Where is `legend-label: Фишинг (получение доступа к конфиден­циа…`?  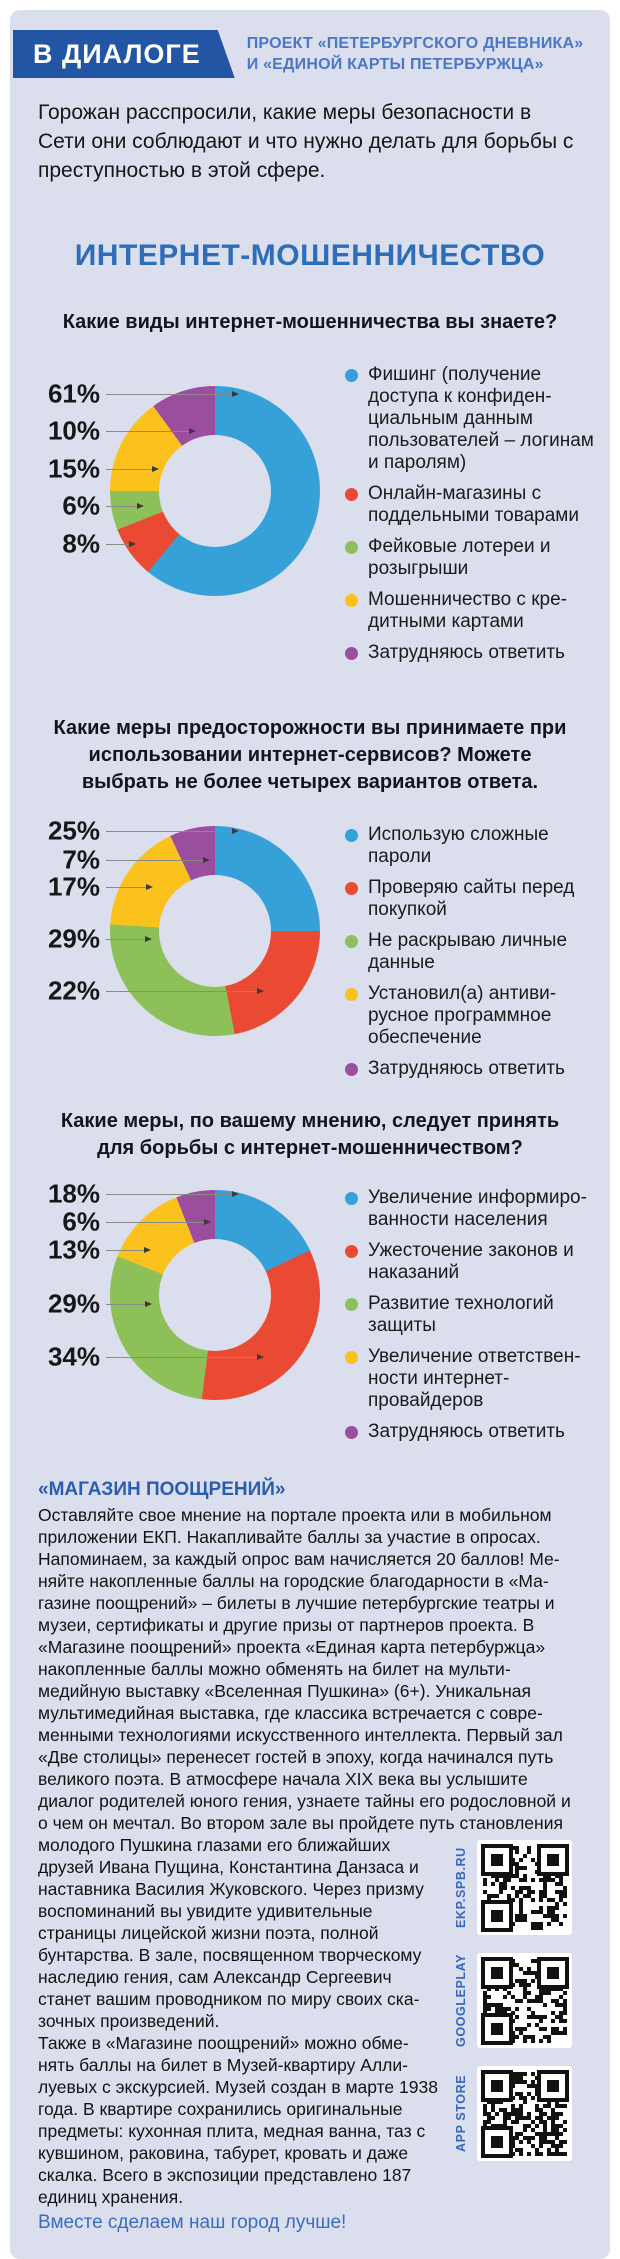 legend-label: Фишинг (получение доступа к конфиден­циа… is located at coordinates (481, 418).